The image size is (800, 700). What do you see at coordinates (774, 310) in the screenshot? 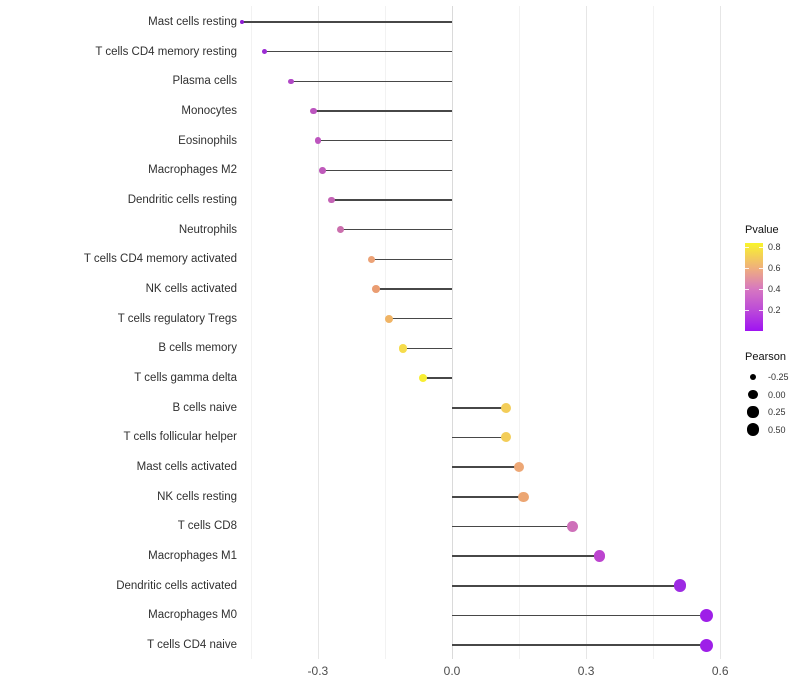
I see `colorbar-tick-label: 0.2` at bounding box center [774, 310].